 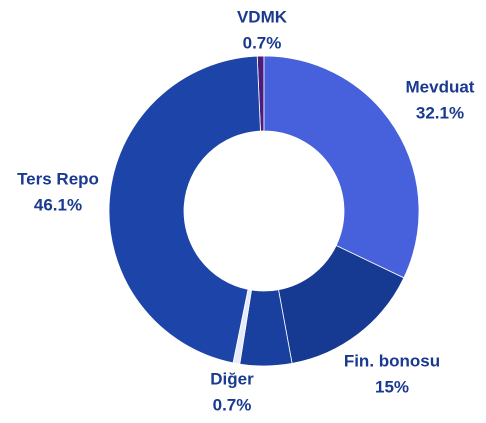 I want to click on slice-label: Ters Repo, so click(x=58, y=178).